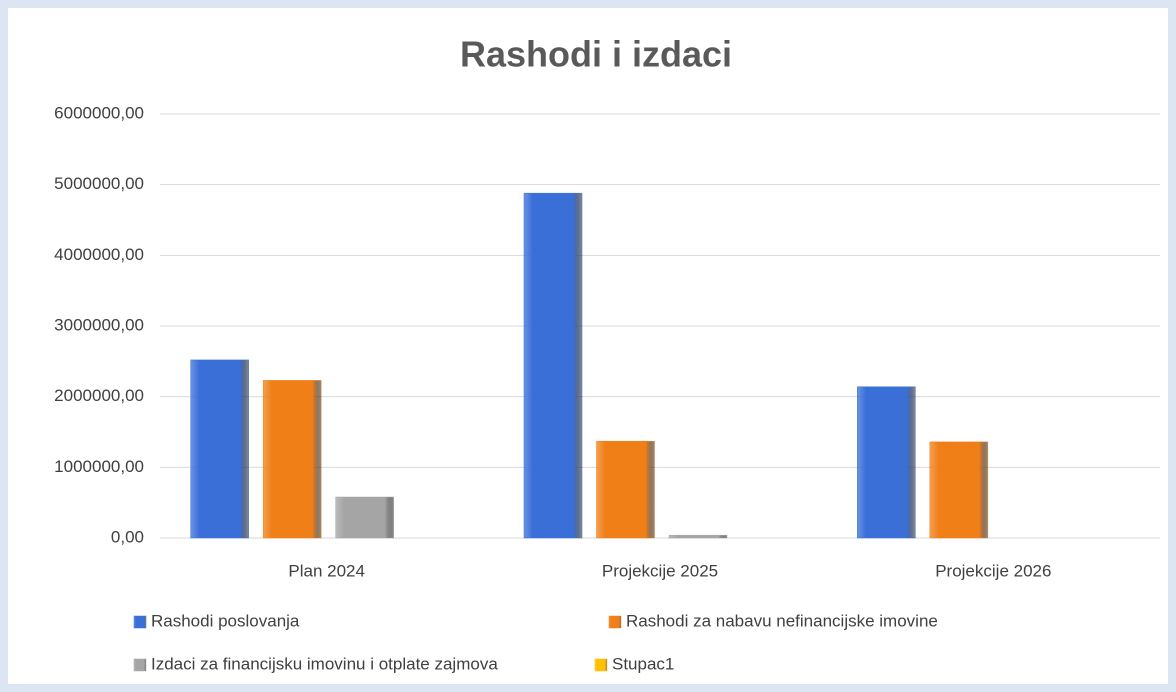 The image size is (1176, 692). What do you see at coordinates (326, 570) in the screenshot?
I see `x-tick-label: Plan 2024` at bounding box center [326, 570].